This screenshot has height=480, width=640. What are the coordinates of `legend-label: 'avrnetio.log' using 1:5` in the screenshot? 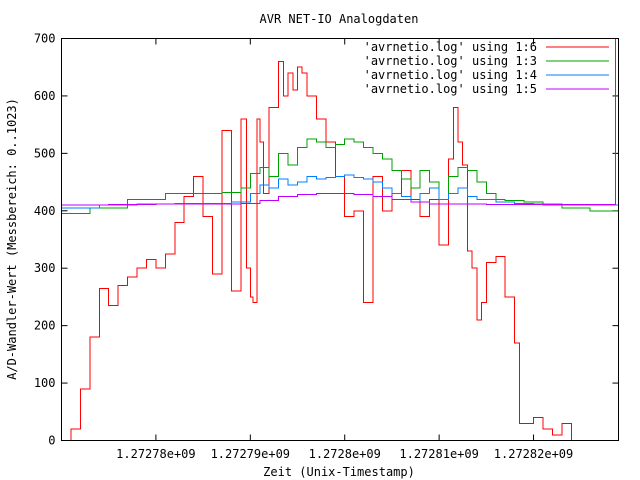 It's located at (450, 89).